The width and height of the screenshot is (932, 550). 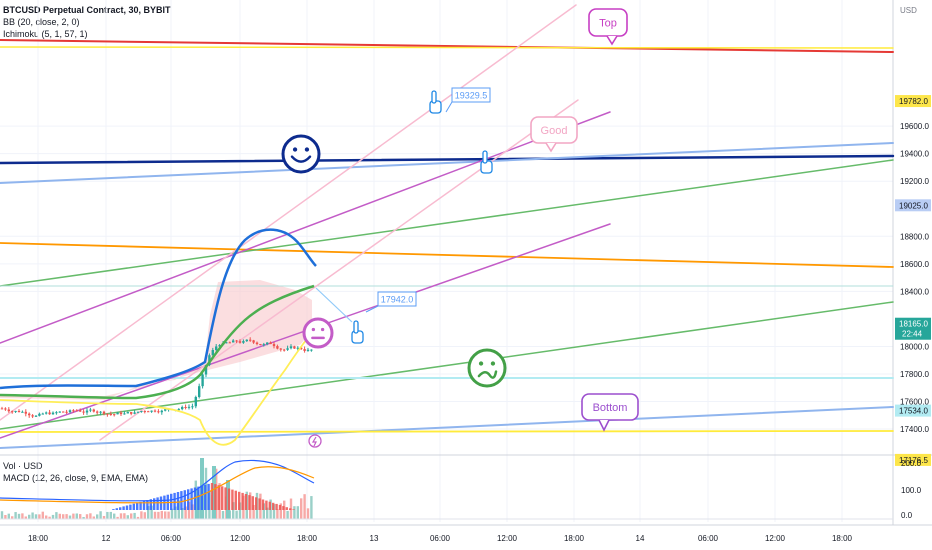 What do you see at coordinates (471, 95) in the screenshot?
I see `note-box` at bounding box center [471, 95].